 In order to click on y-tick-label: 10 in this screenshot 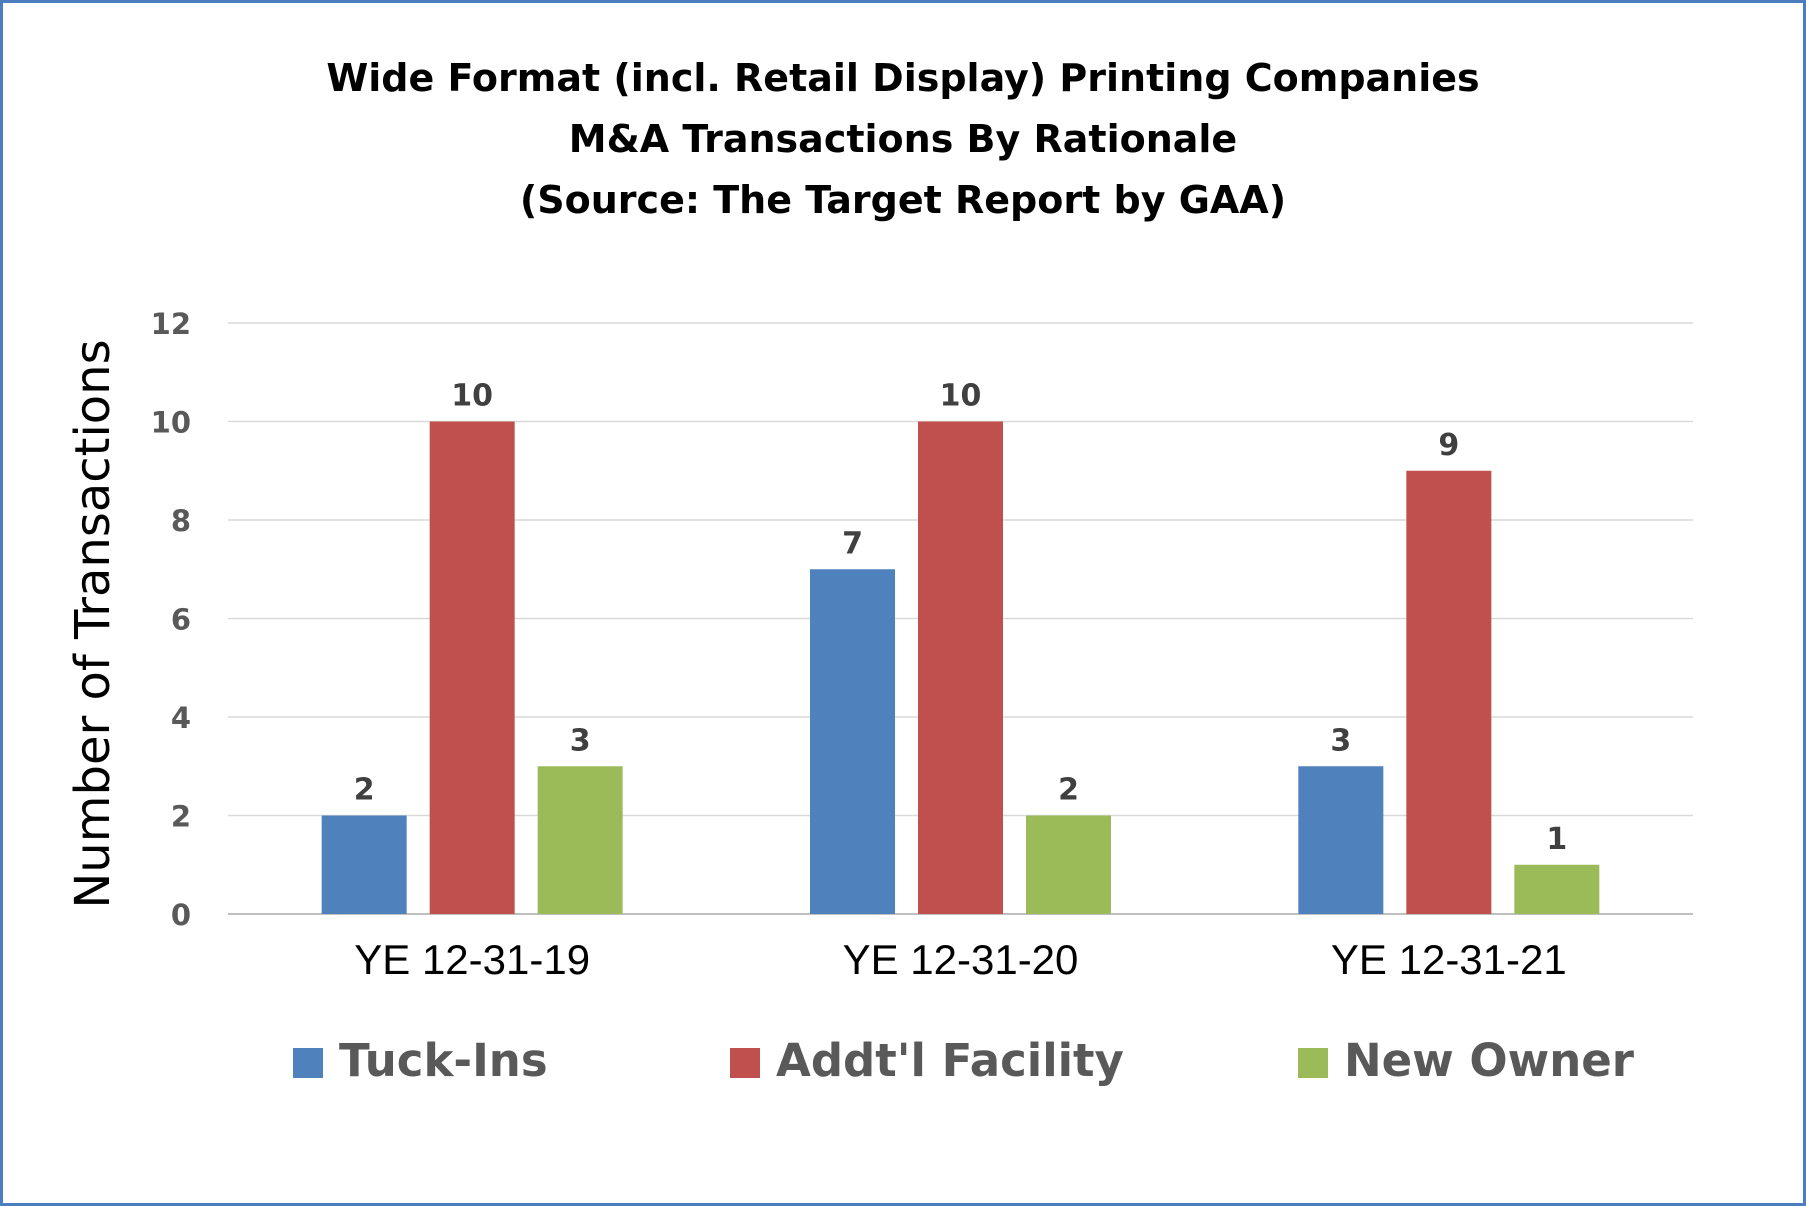, I will do `click(171, 423)`.